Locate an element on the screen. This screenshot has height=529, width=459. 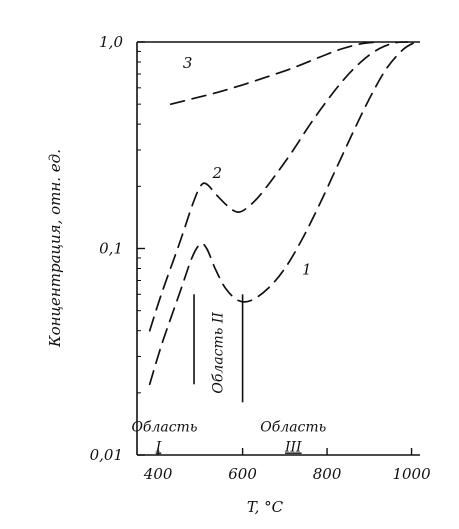
y-axis-title: Концентрация, отн. ед. is located at coordinates (55, 248).